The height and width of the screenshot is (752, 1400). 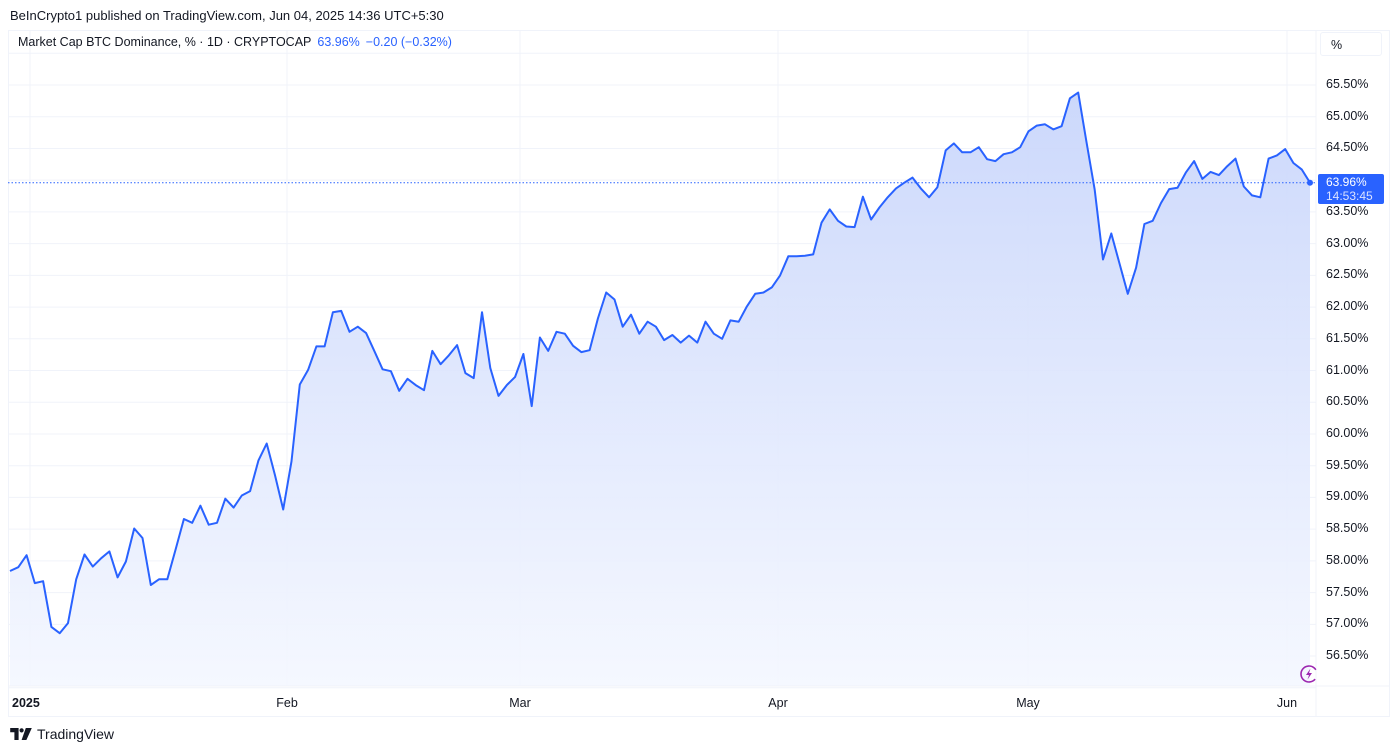 I want to click on price-axis-label: 62.50%, so click(x=1347, y=274).